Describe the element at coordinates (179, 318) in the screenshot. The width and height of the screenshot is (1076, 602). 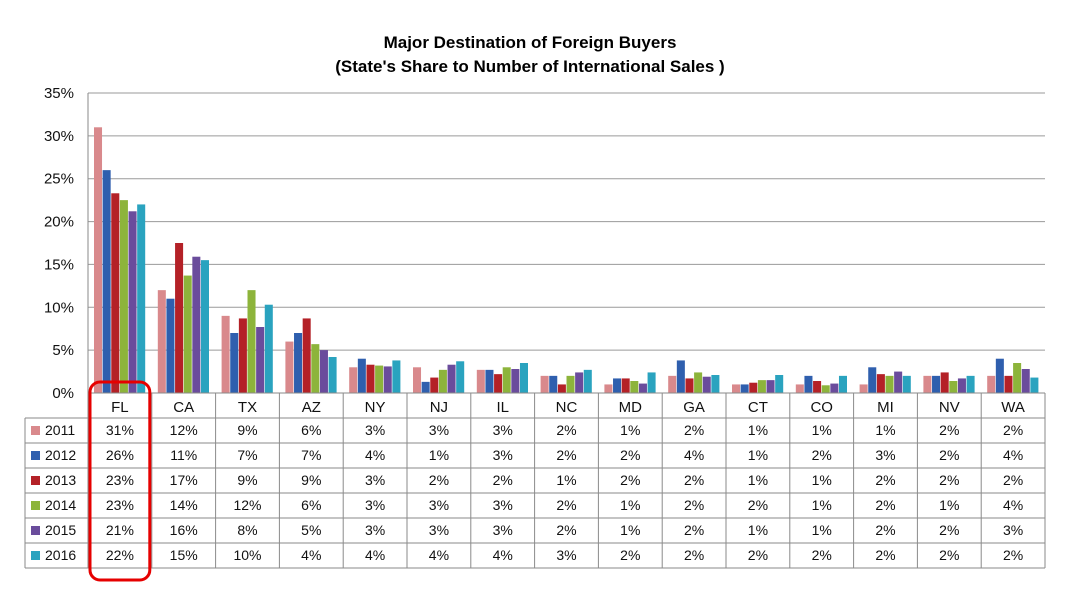
I see `bar-2013-CA` at that location.